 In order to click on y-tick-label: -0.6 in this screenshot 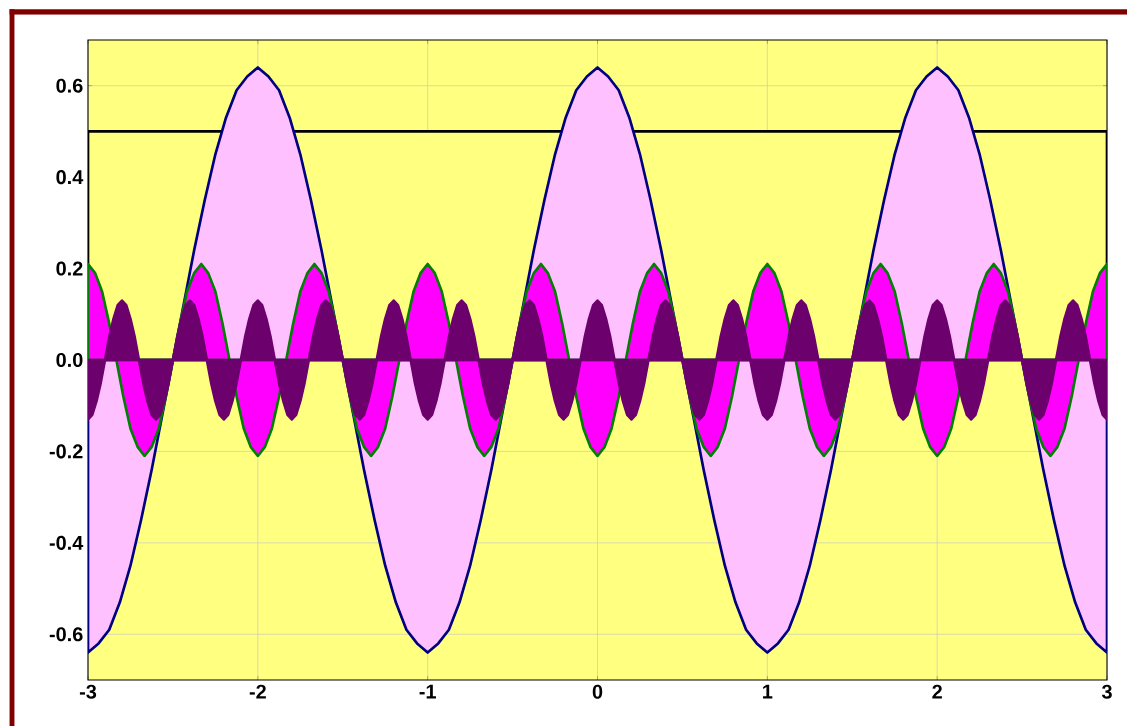, I will do `click(66, 634)`.